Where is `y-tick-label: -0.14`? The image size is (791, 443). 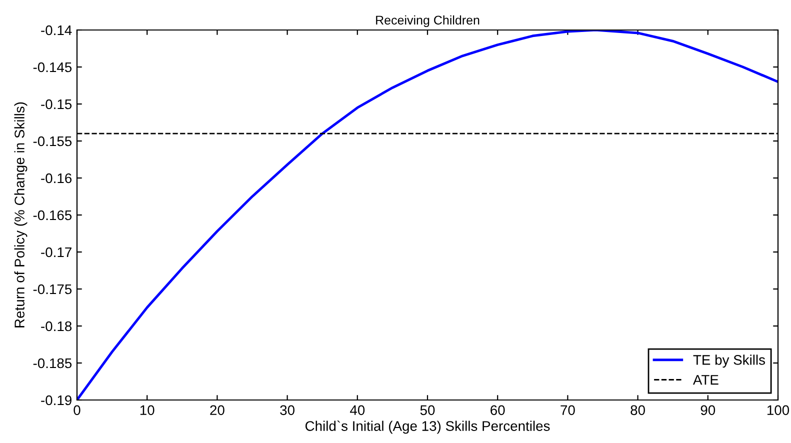
y-tick-label: -0.14 is located at coordinates (56, 30).